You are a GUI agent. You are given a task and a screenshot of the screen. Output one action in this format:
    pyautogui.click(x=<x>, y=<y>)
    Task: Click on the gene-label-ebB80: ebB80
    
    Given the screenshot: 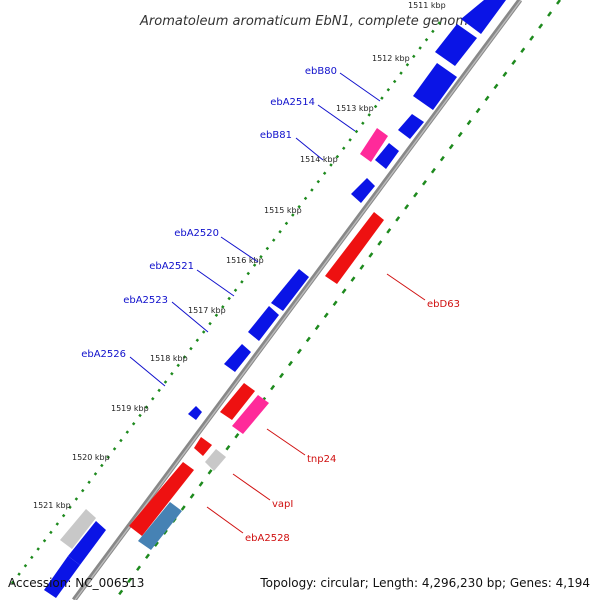 What is the action you would take?
    pyautogui.click(x=321, y=71)
    